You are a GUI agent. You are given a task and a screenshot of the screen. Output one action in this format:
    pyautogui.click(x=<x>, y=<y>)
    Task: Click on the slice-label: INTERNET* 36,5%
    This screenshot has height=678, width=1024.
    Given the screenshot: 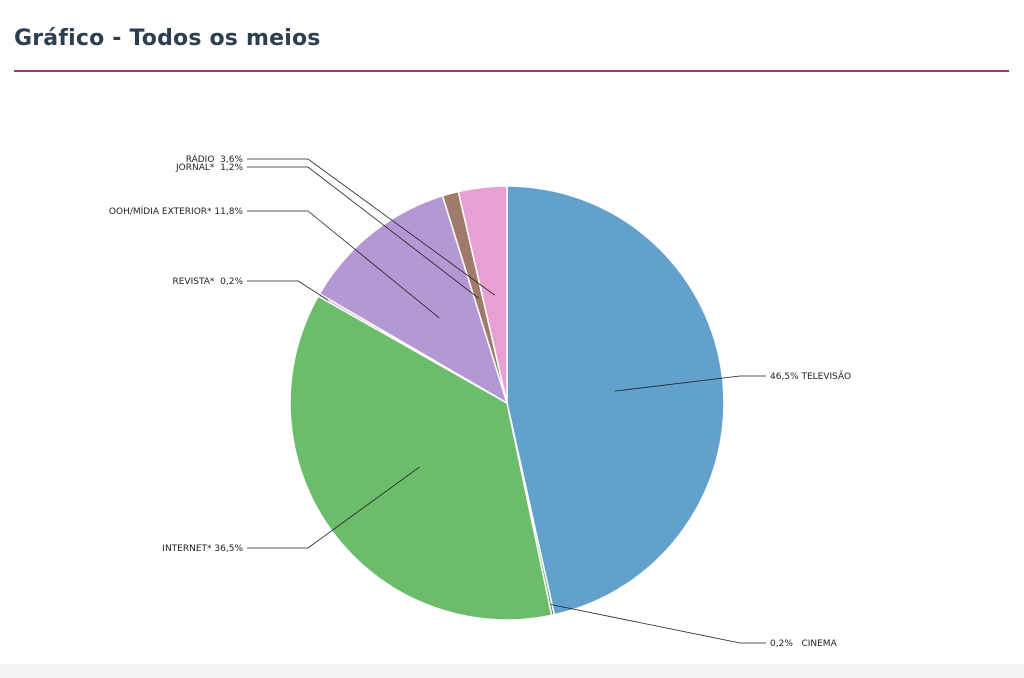 What is the action you would take?
    pyautogui.click(x=202, y=549)
    